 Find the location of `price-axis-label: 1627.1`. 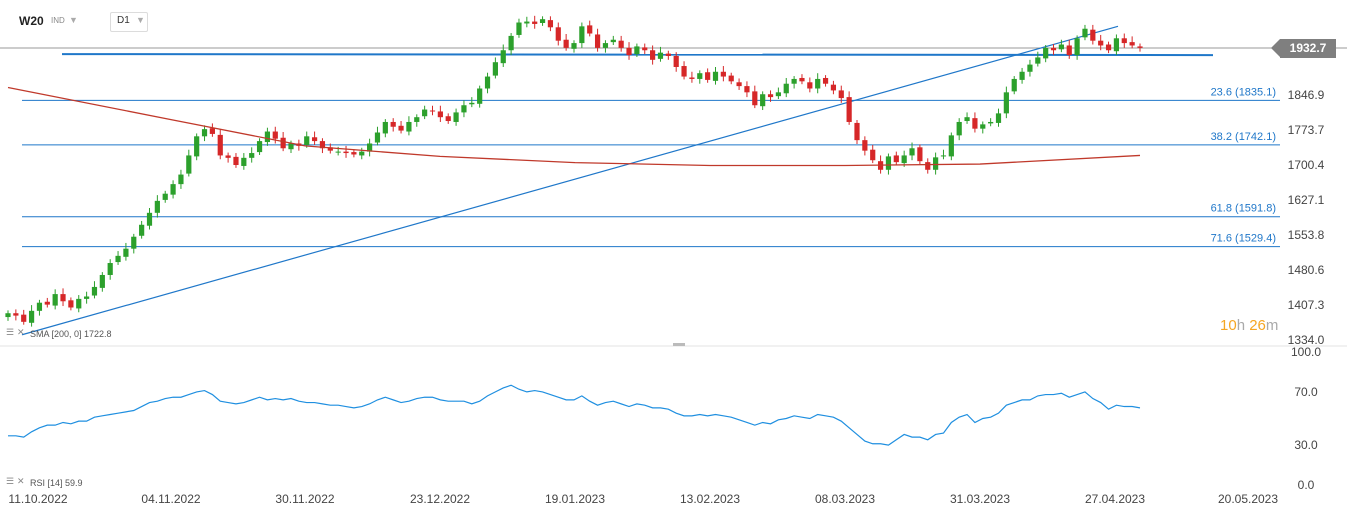

price-axis-label: 1627.1 is located at coordinates (1306, 200).